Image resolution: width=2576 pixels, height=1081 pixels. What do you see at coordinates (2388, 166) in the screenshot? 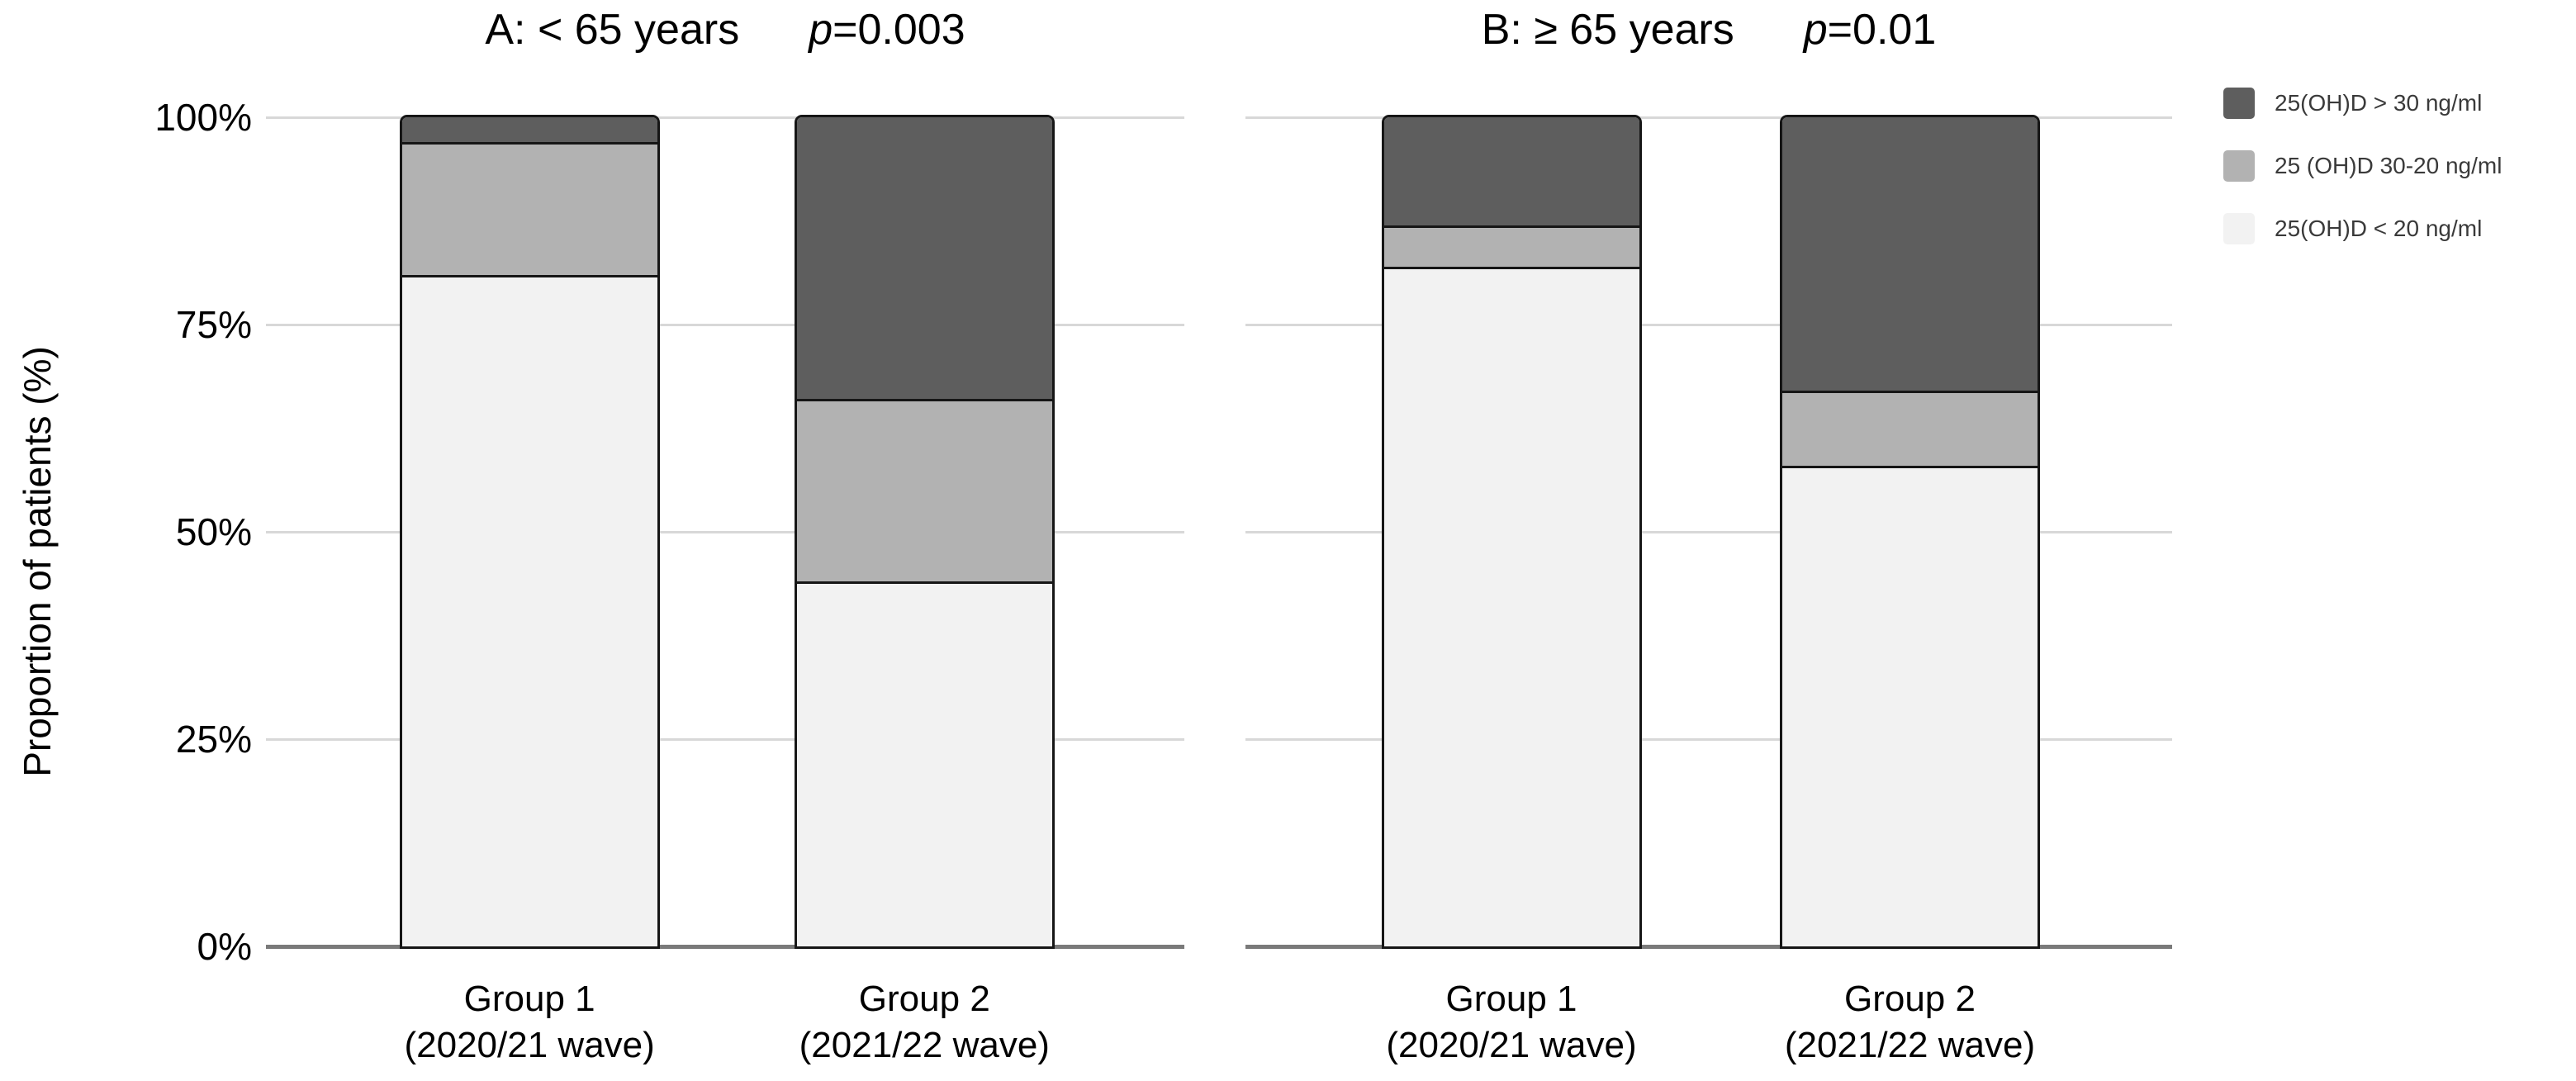
I see `legend-label: 25 (OH)D 30-20 ng/ml` at bounding box center [2388, 166].